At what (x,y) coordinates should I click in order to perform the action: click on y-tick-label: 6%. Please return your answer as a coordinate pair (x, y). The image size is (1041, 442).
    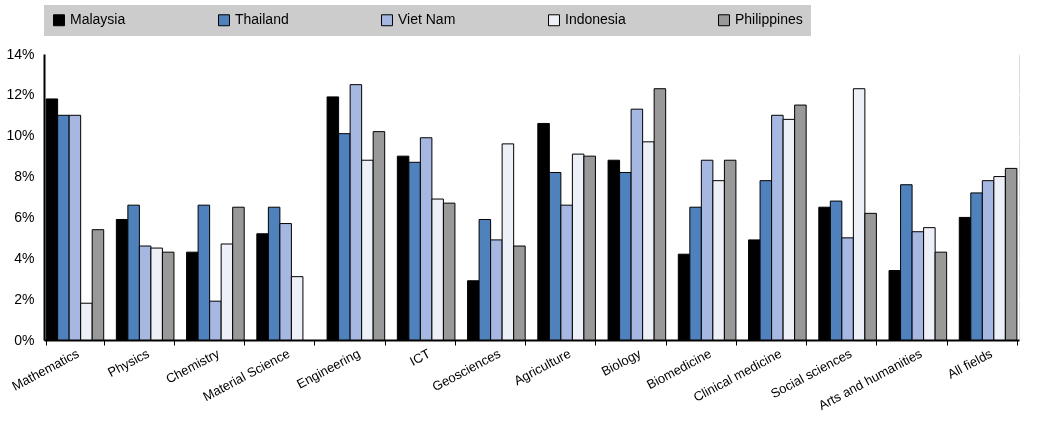
    Looking at the image, I should click on (24, 216).